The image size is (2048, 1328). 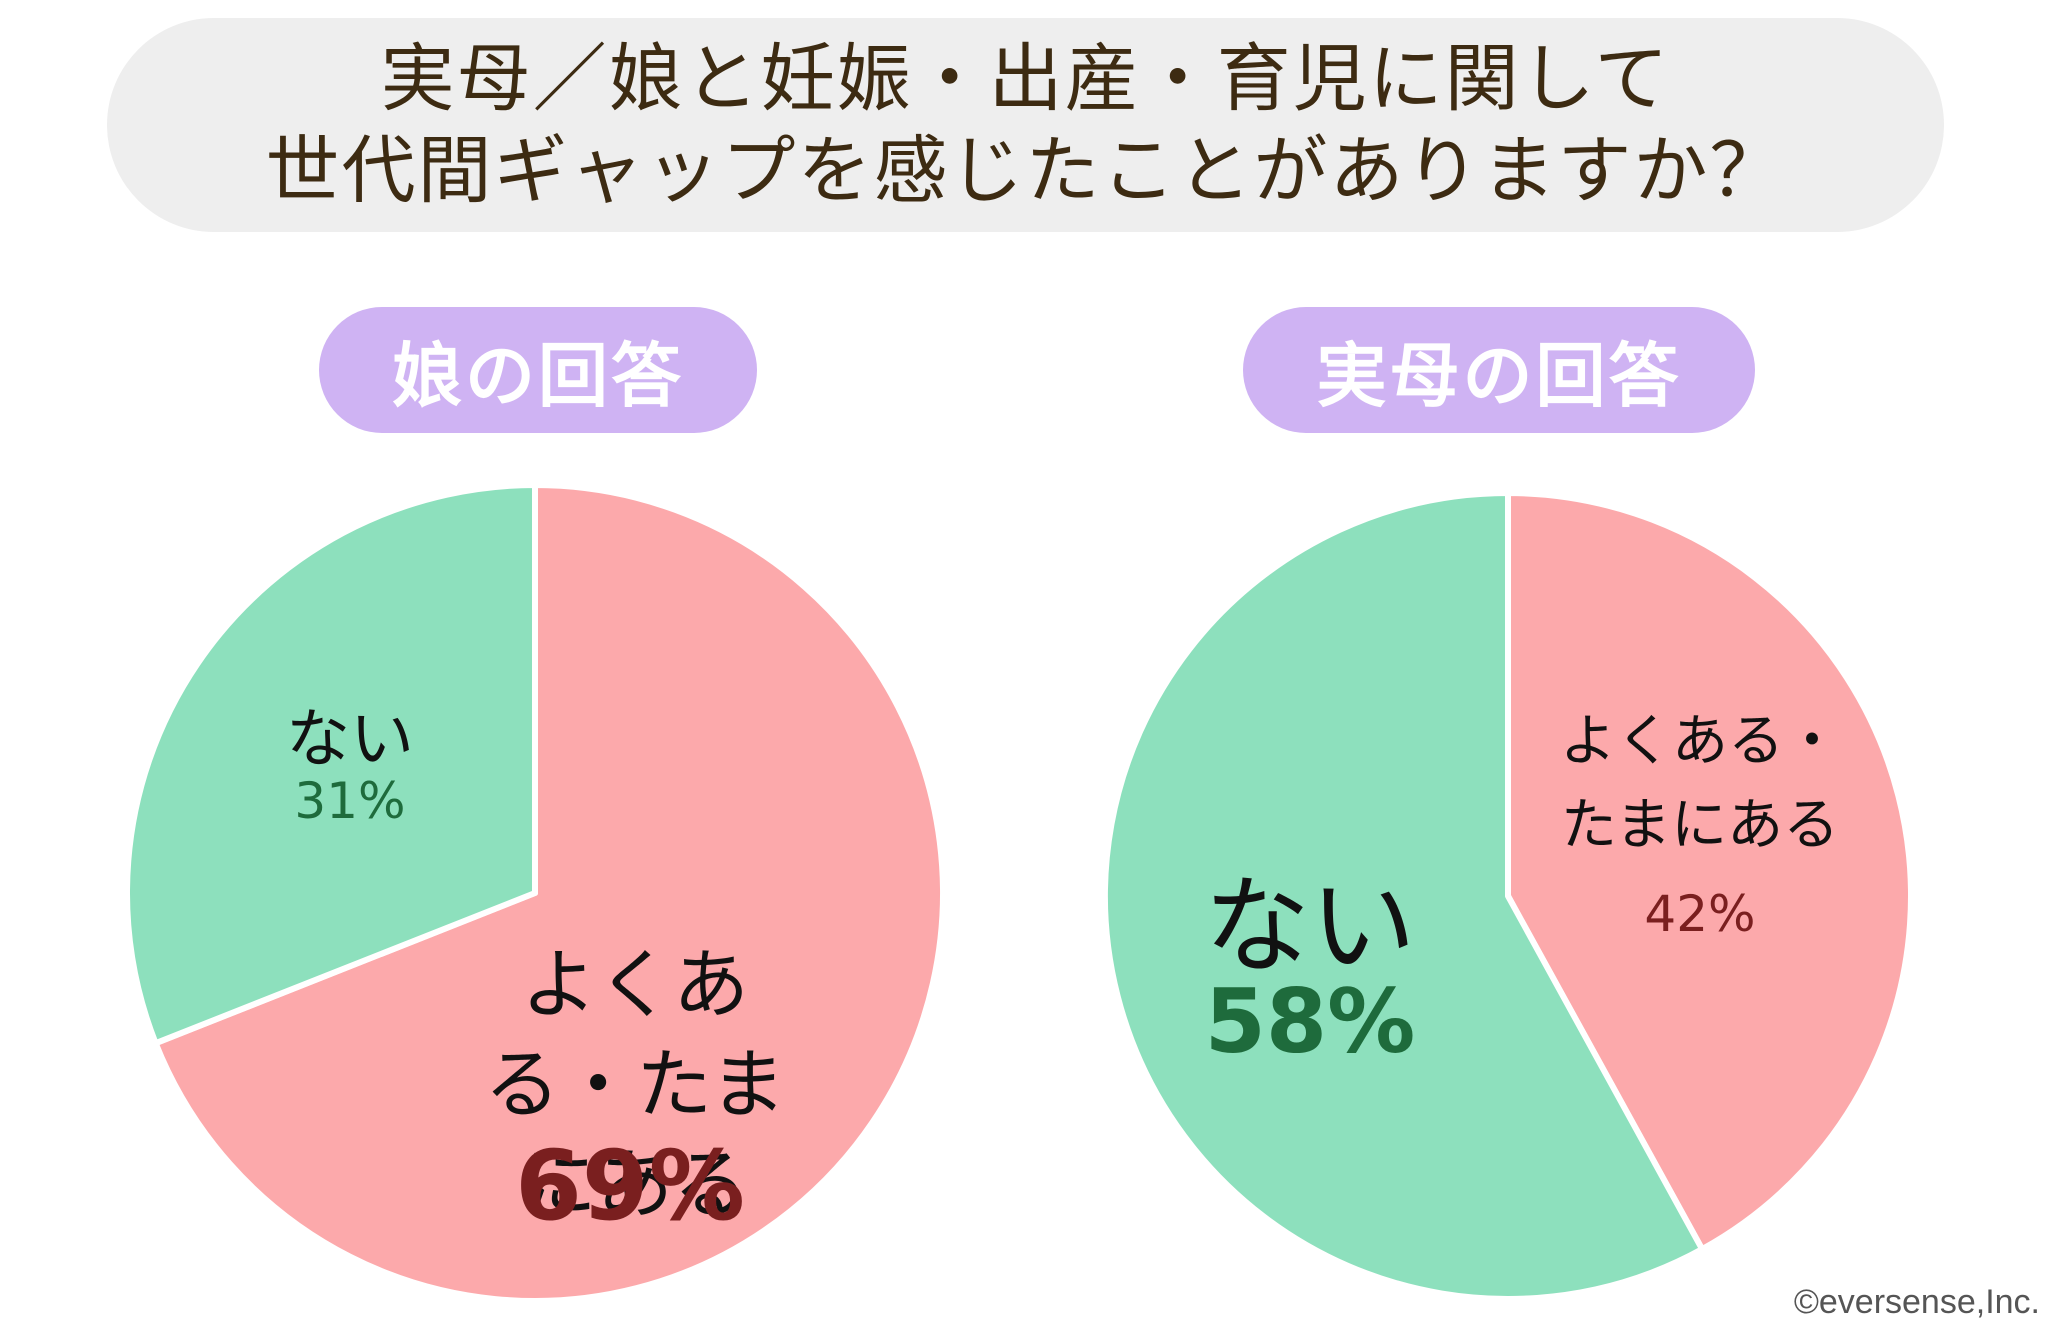 I want to click on mother-yes-label-text: よくある・たまにある, so click(x=1700, y=783).